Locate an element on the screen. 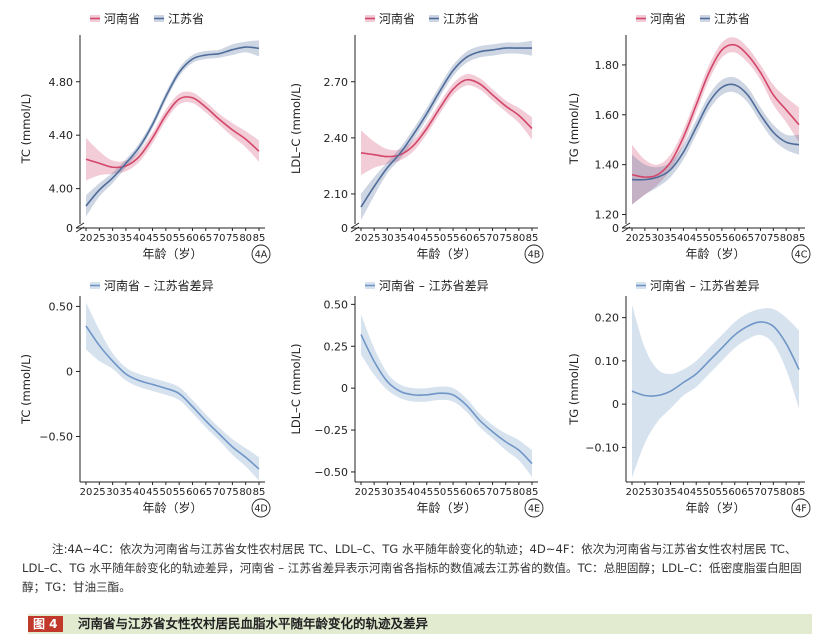 The image size is (831, 634). x-tick-label-4b: 55 is located at coordinates (453, 238).